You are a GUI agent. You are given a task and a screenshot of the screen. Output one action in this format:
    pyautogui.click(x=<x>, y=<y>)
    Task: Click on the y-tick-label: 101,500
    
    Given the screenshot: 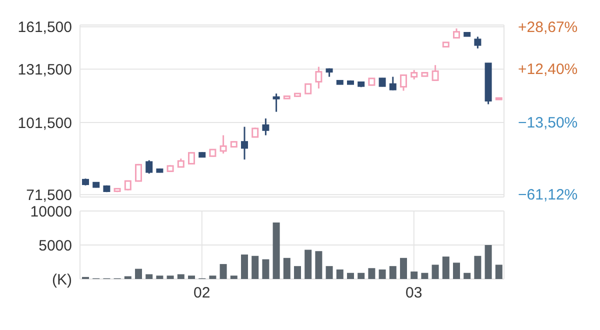 What is the action you would take?
    pyautogui.click(x=45, y=123)
    